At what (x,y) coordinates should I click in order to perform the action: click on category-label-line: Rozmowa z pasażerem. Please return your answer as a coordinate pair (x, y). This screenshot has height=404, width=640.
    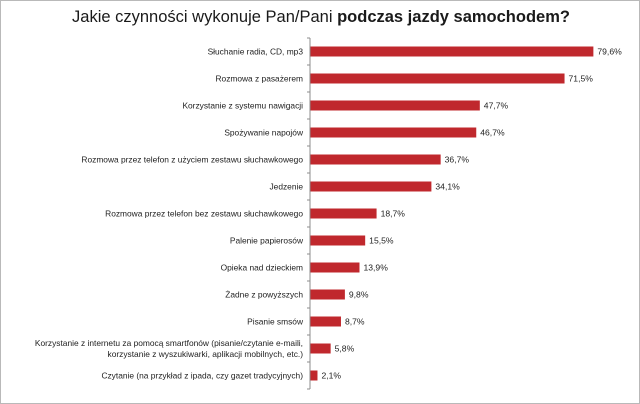
    Looking at the image, I should click on (259, 79).